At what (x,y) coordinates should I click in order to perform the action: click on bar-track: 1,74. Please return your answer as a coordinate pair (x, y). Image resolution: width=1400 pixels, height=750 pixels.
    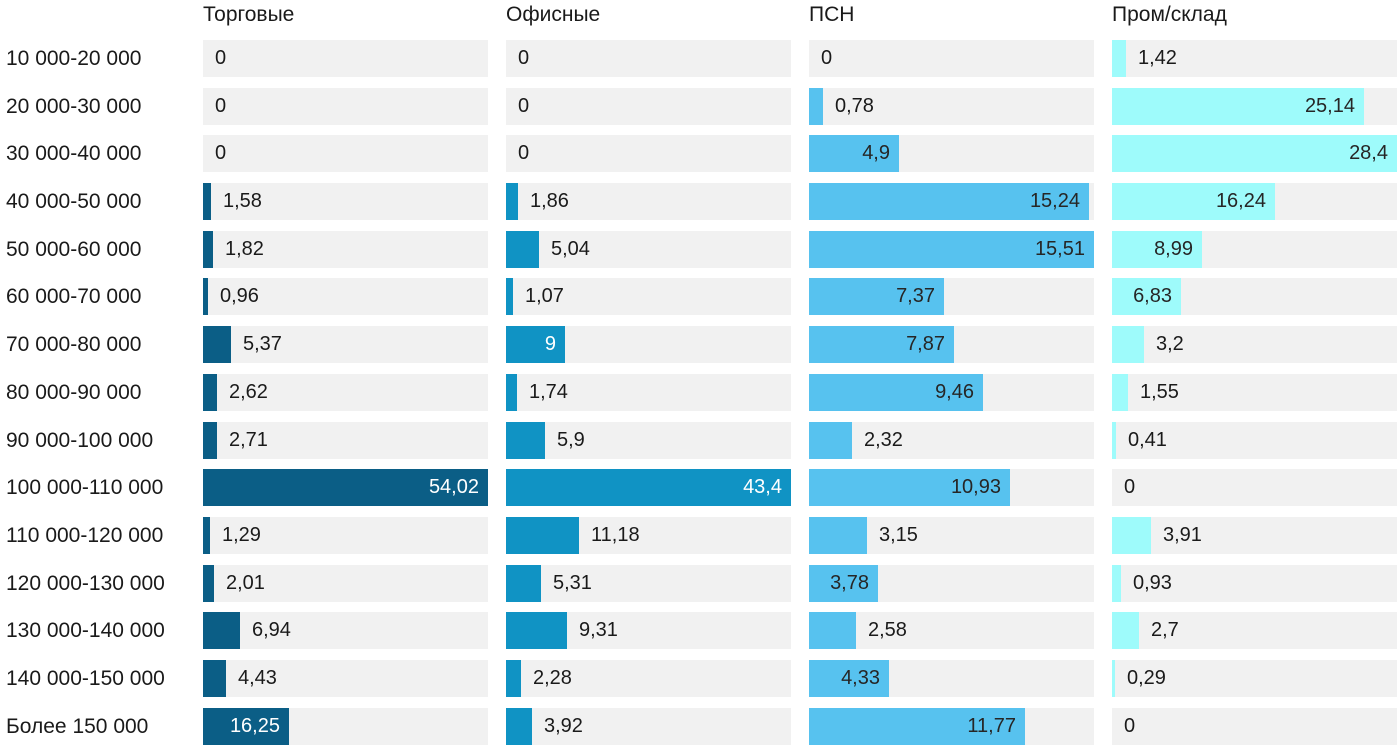
    Looking at the image, I should click on (648, 392).